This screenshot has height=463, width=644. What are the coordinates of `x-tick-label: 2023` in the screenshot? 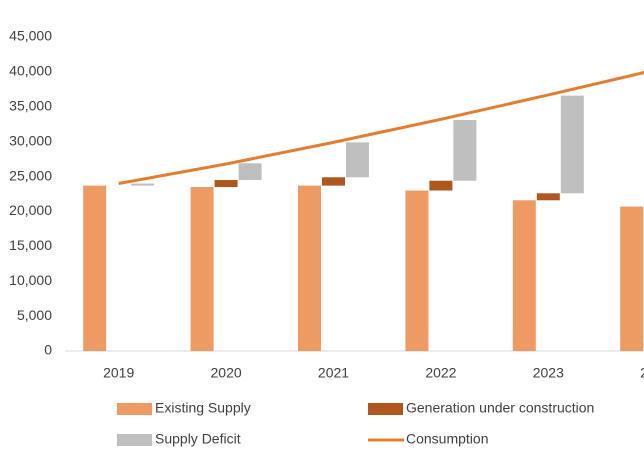 It's located at (548, 373).